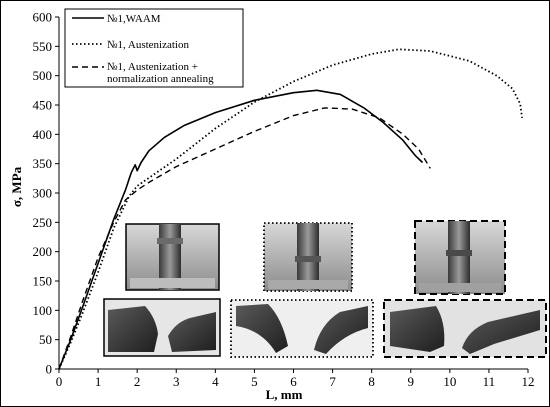 This screenshot has height=407, width=550. I want to click on legend-label-annealing-line2: normalization annealing, so click(160, 79).